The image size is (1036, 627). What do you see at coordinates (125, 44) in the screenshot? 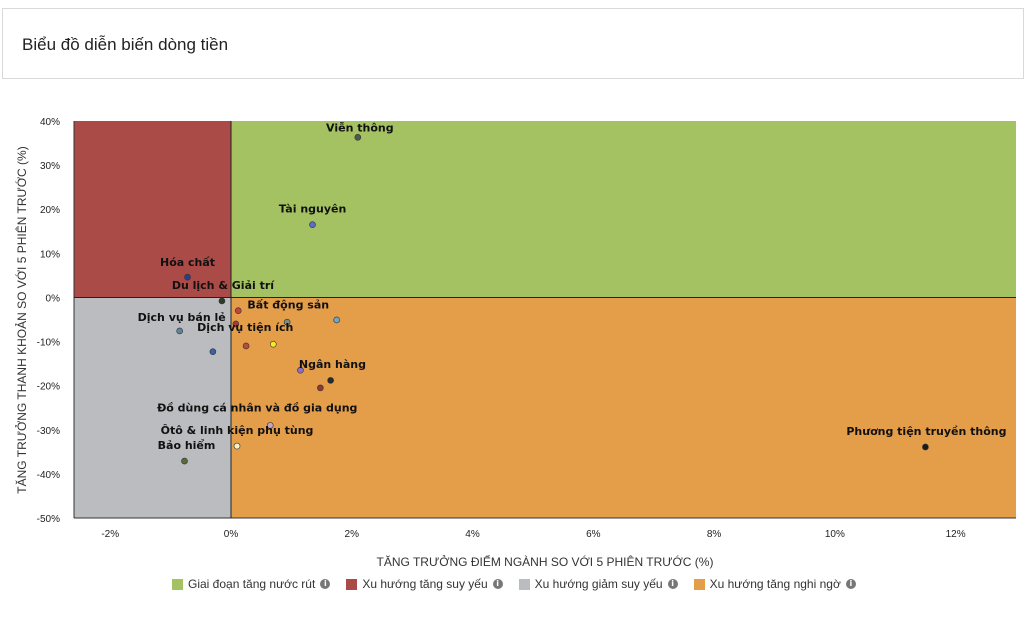
I see `page-title: Biểu đồ diễn biến dòng tiền` at bounding box center [125, 44].